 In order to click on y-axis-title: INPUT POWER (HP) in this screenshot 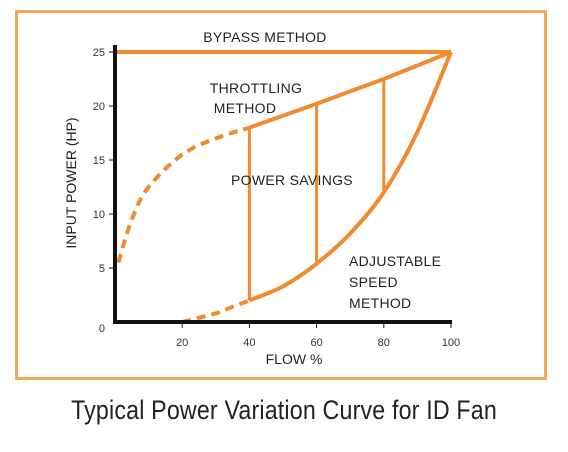, I will do `click(71, 182)`.